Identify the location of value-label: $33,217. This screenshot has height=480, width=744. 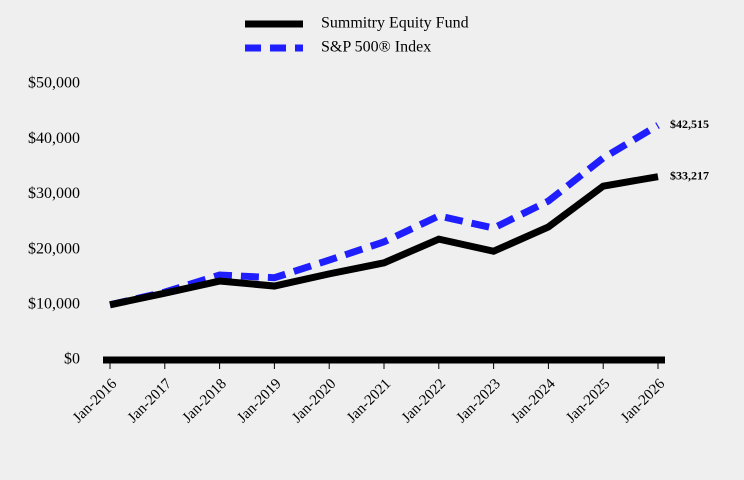
(689, 175).